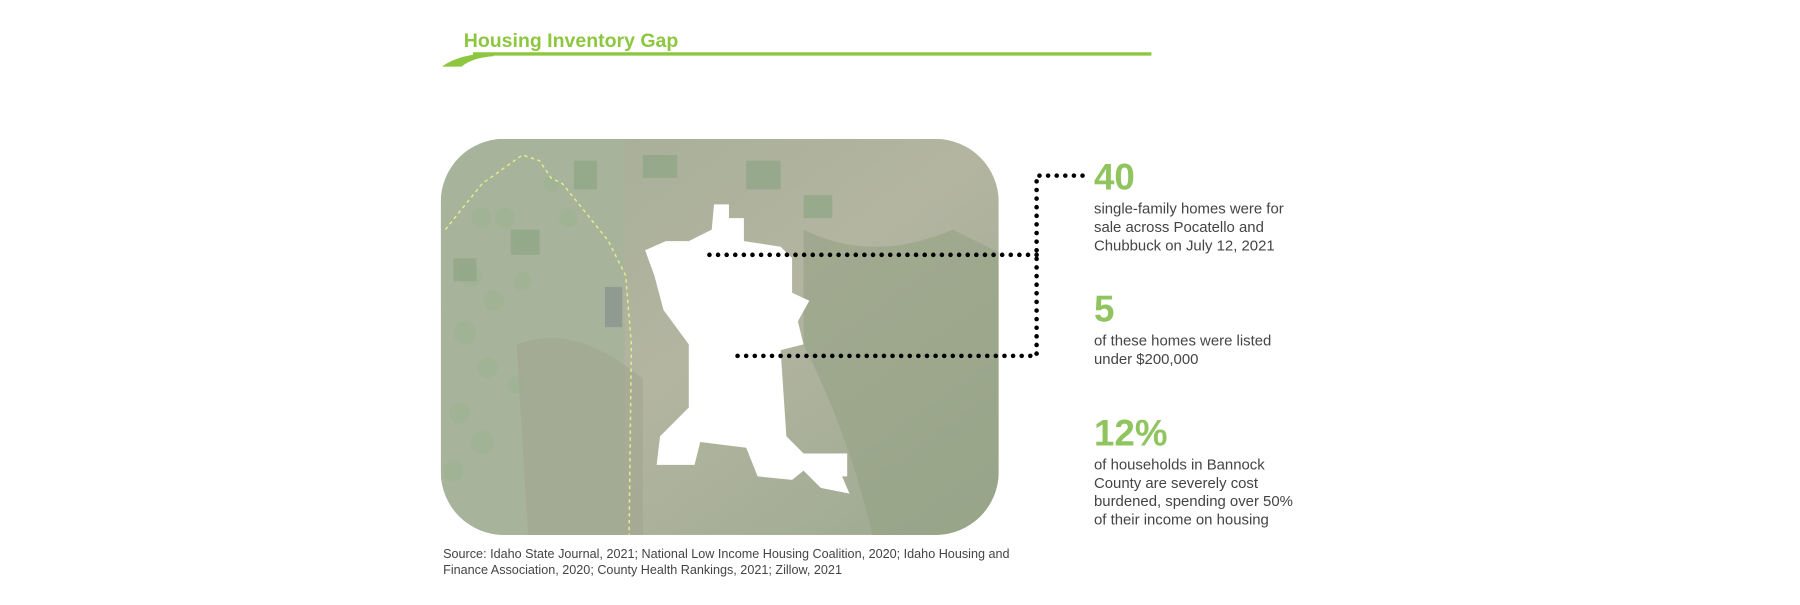 The image size is (1800, 605). Describe the element at coordinates (1114, 176) in the screenshot. I see `stat-value: 40` at that location.